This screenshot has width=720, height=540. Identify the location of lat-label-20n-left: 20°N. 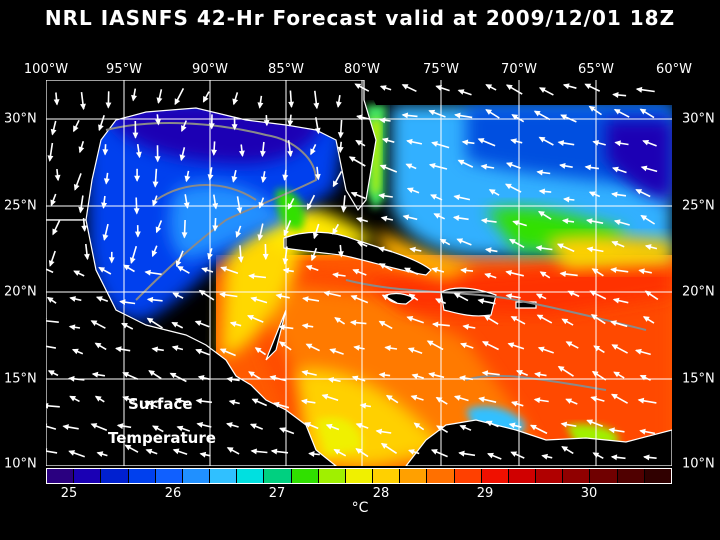
(20, 292).